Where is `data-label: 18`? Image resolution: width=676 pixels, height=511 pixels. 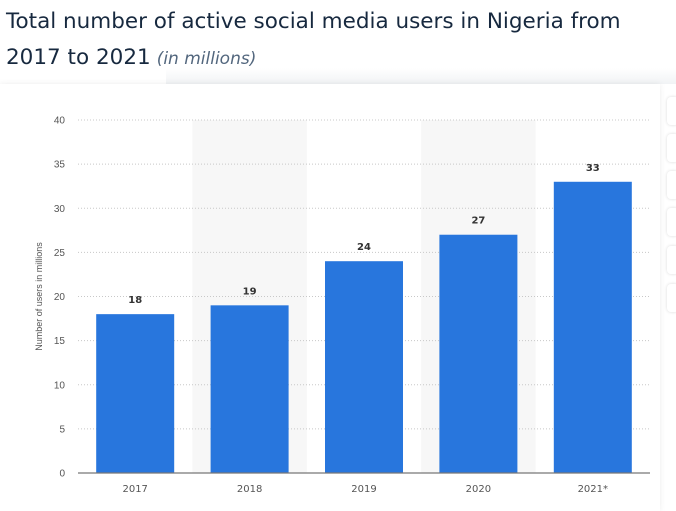 data-label: 18 is located at coordinates (135, 300).